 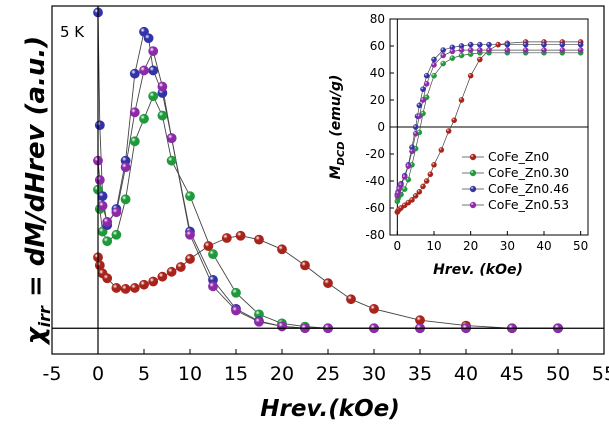 I want to click on legend-label: CoFe_Zn0.53, so click(x=528, y=204).